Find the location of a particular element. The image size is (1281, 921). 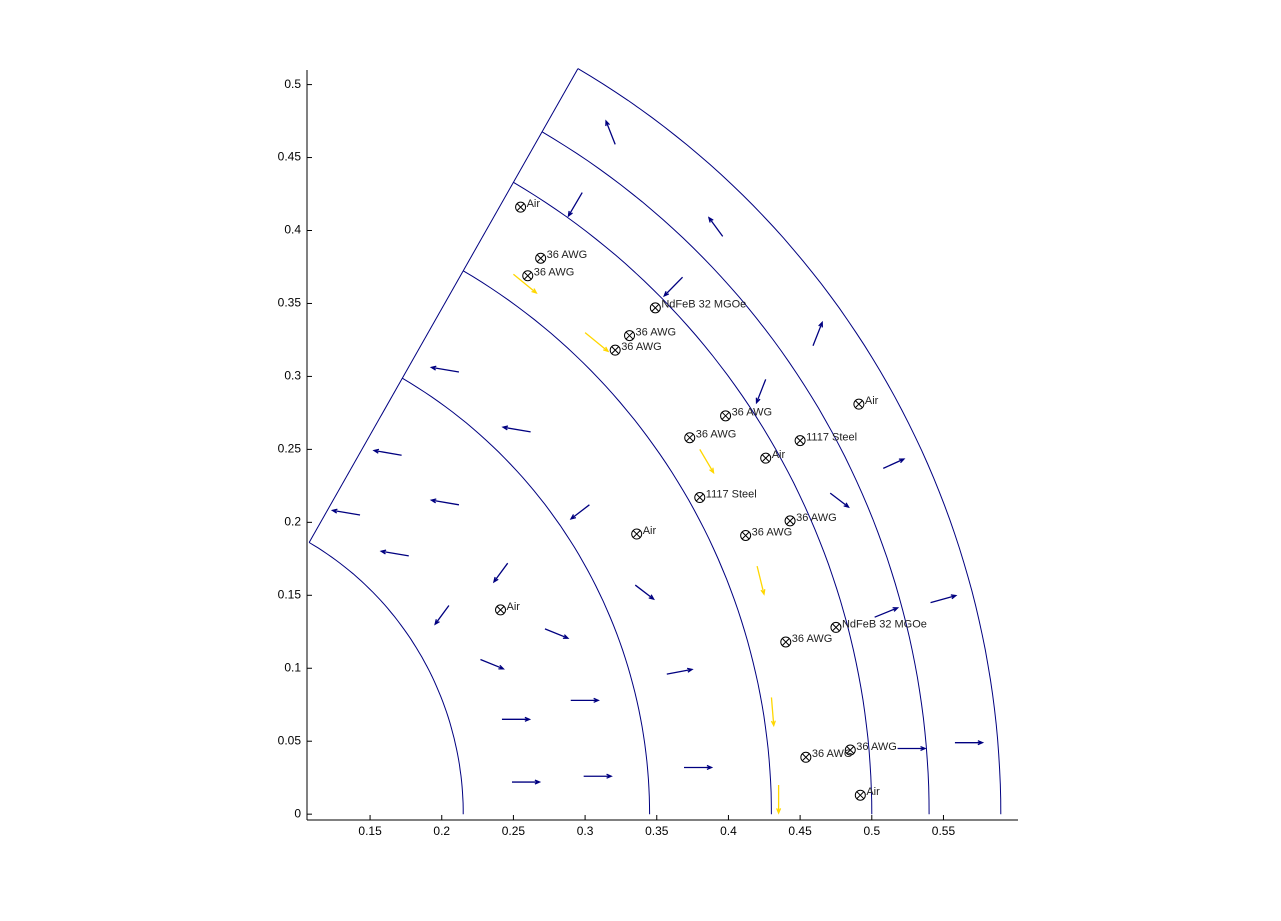

x-tick-label: 0.55 is located at coordinates (944, 831).